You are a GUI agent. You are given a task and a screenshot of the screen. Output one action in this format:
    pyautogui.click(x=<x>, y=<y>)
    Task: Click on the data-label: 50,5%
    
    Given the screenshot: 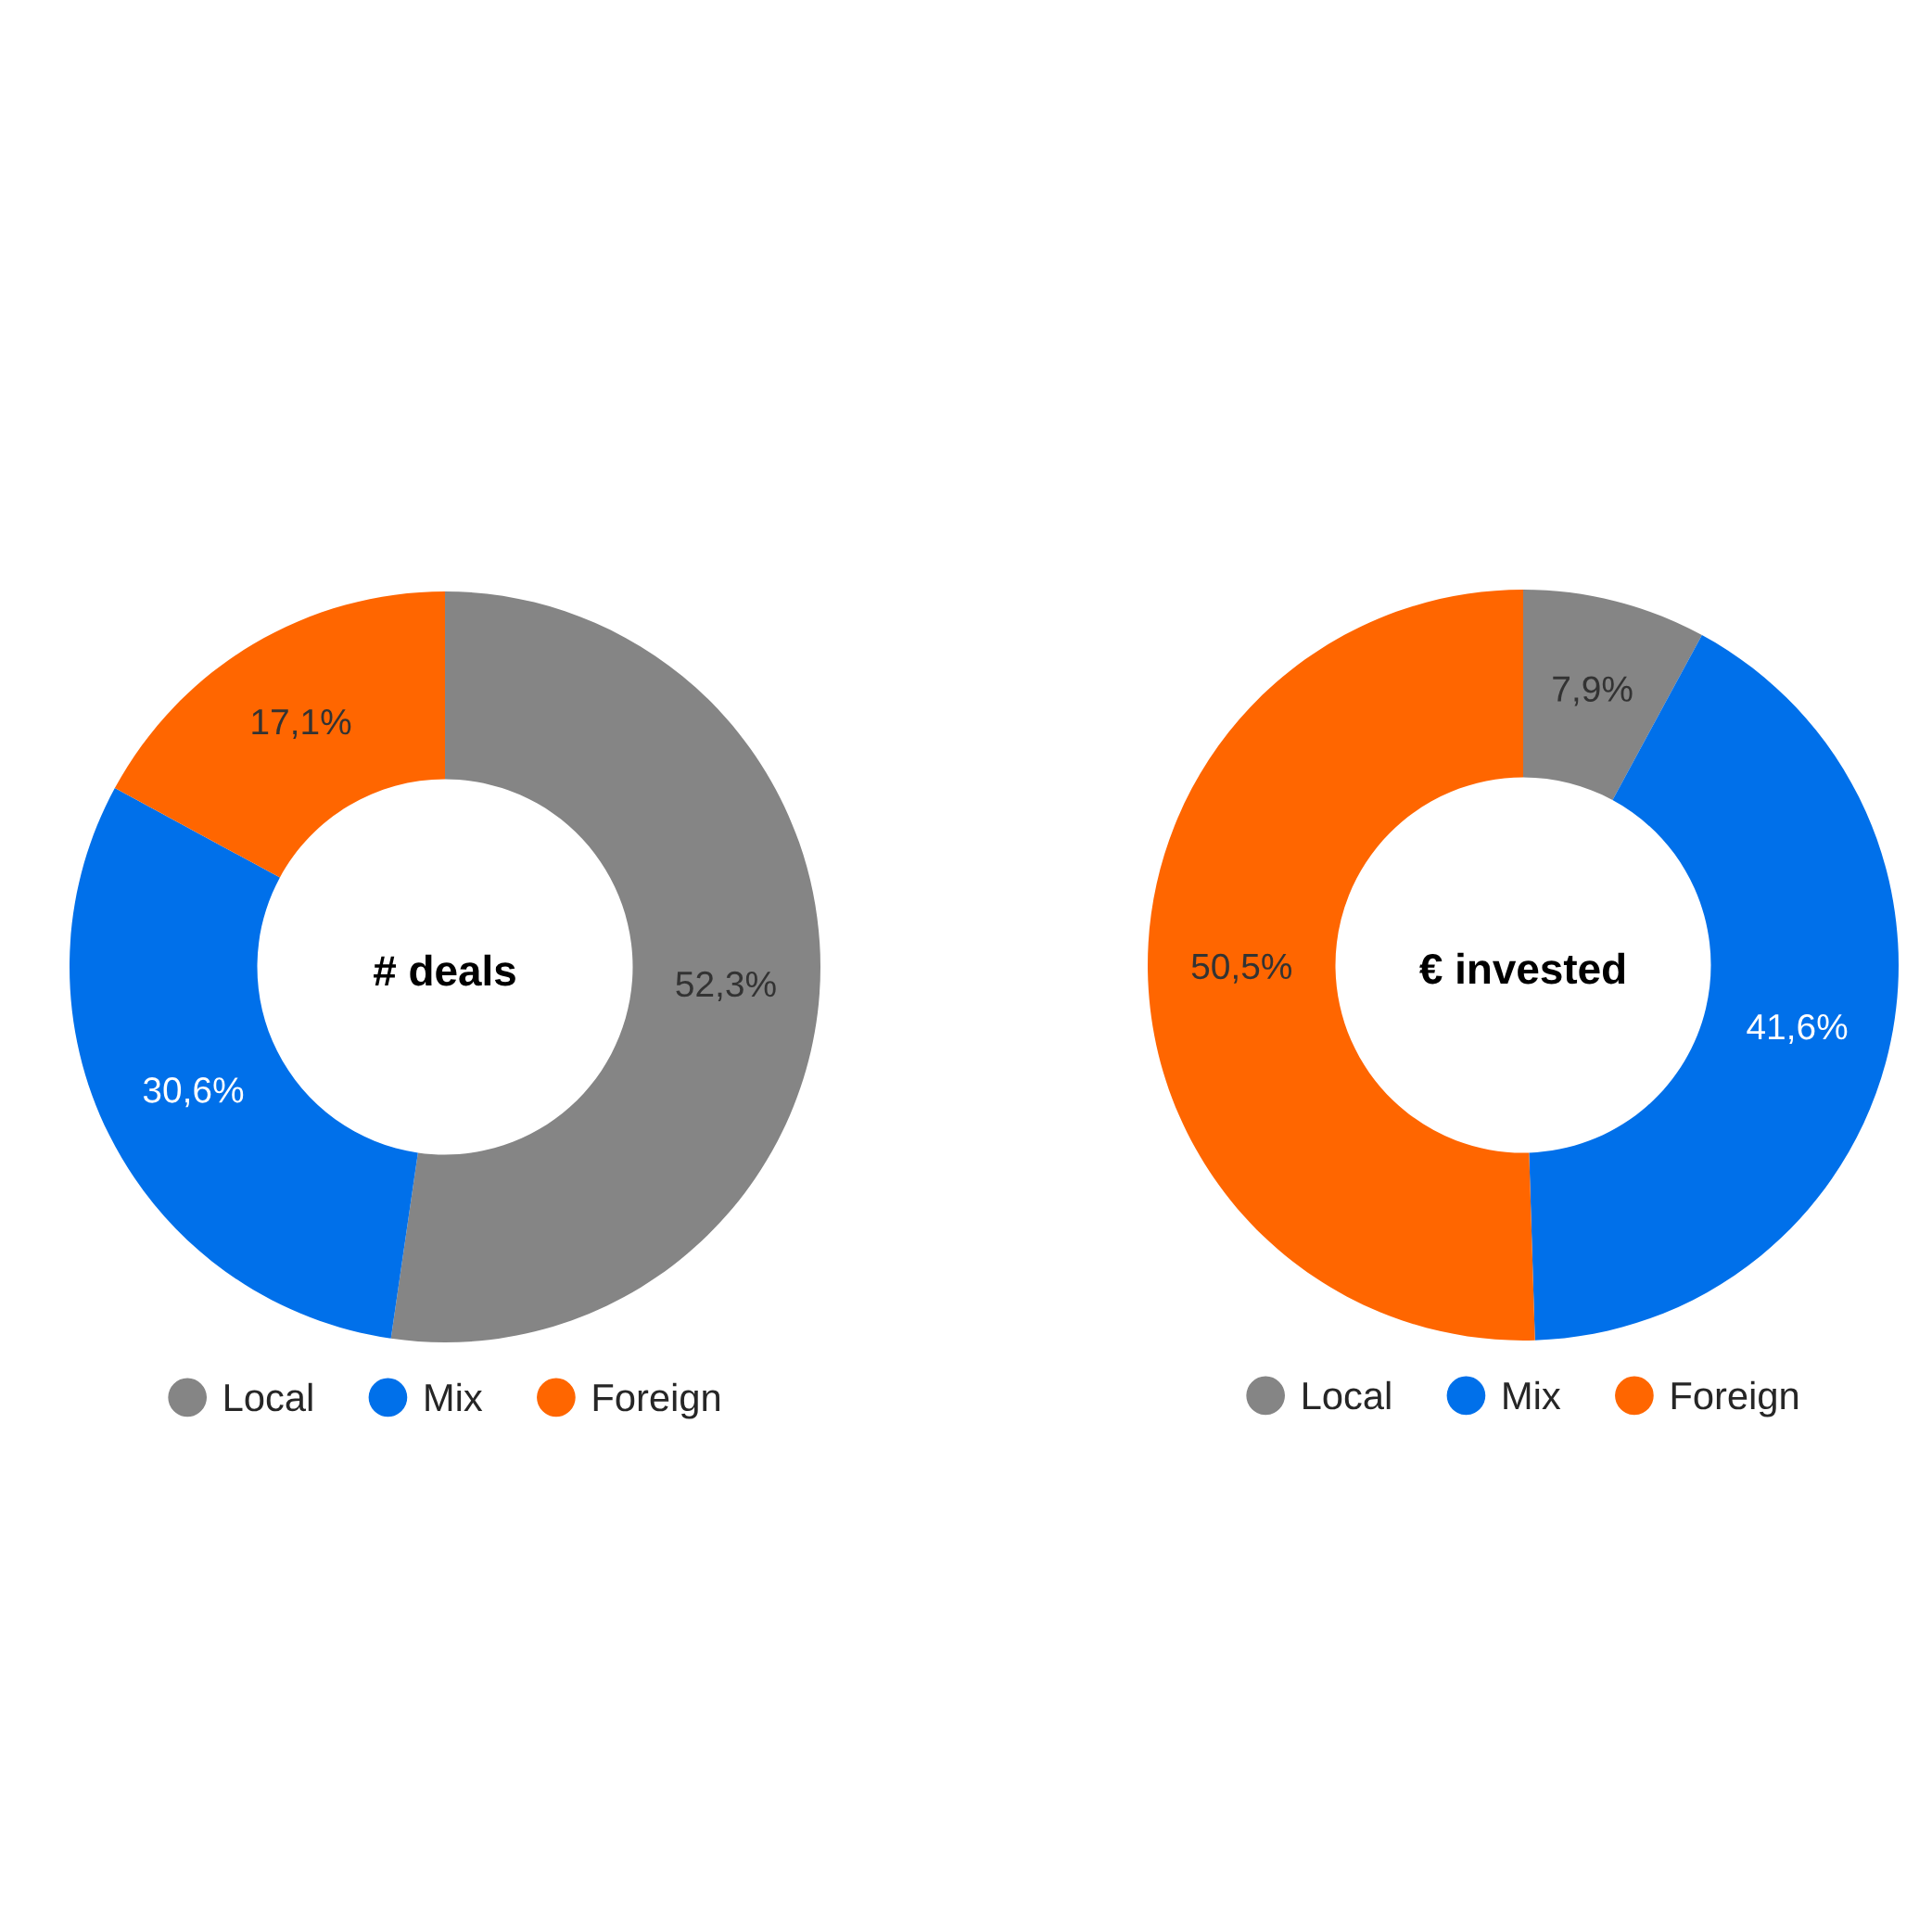 What is the action you would take?
    pyautogui.click(x=1241, y=968)
    